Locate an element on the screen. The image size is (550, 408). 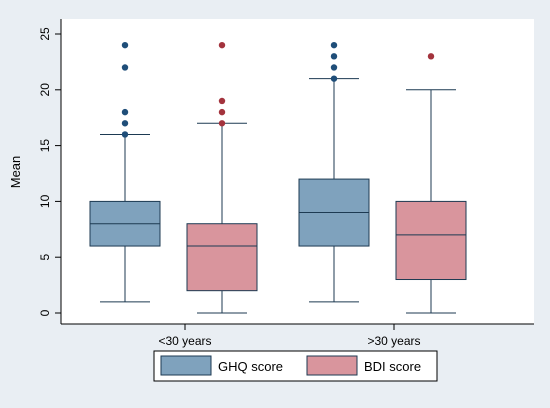
y-tick-label: 15 is located at coordinates (45, 146).